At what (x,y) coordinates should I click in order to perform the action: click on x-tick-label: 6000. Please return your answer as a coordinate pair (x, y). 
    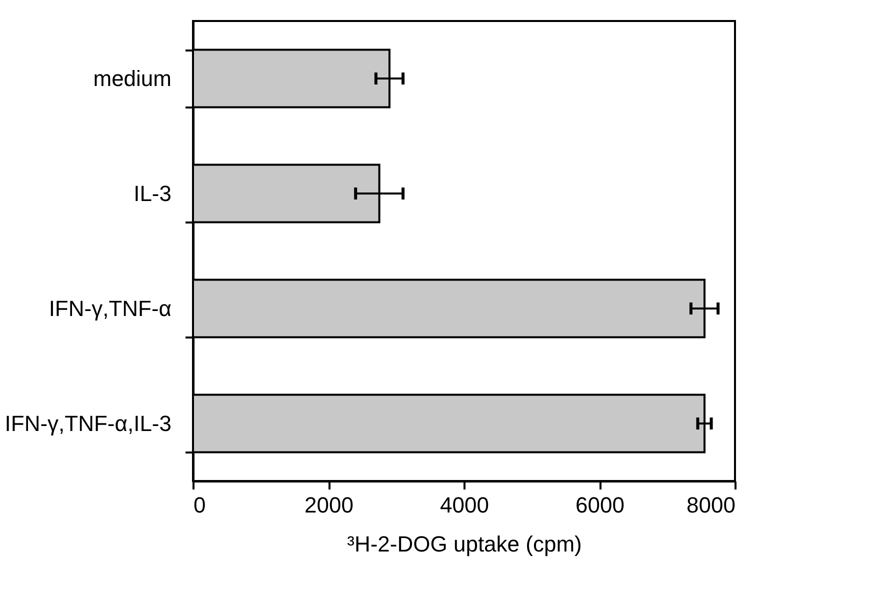
    Looking at the image, I should click on (600, 505).